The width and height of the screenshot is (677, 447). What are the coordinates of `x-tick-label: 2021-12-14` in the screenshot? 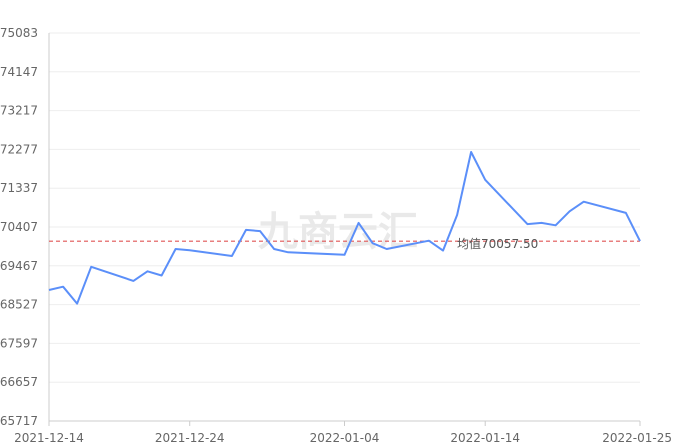 It's located at (49, 438).